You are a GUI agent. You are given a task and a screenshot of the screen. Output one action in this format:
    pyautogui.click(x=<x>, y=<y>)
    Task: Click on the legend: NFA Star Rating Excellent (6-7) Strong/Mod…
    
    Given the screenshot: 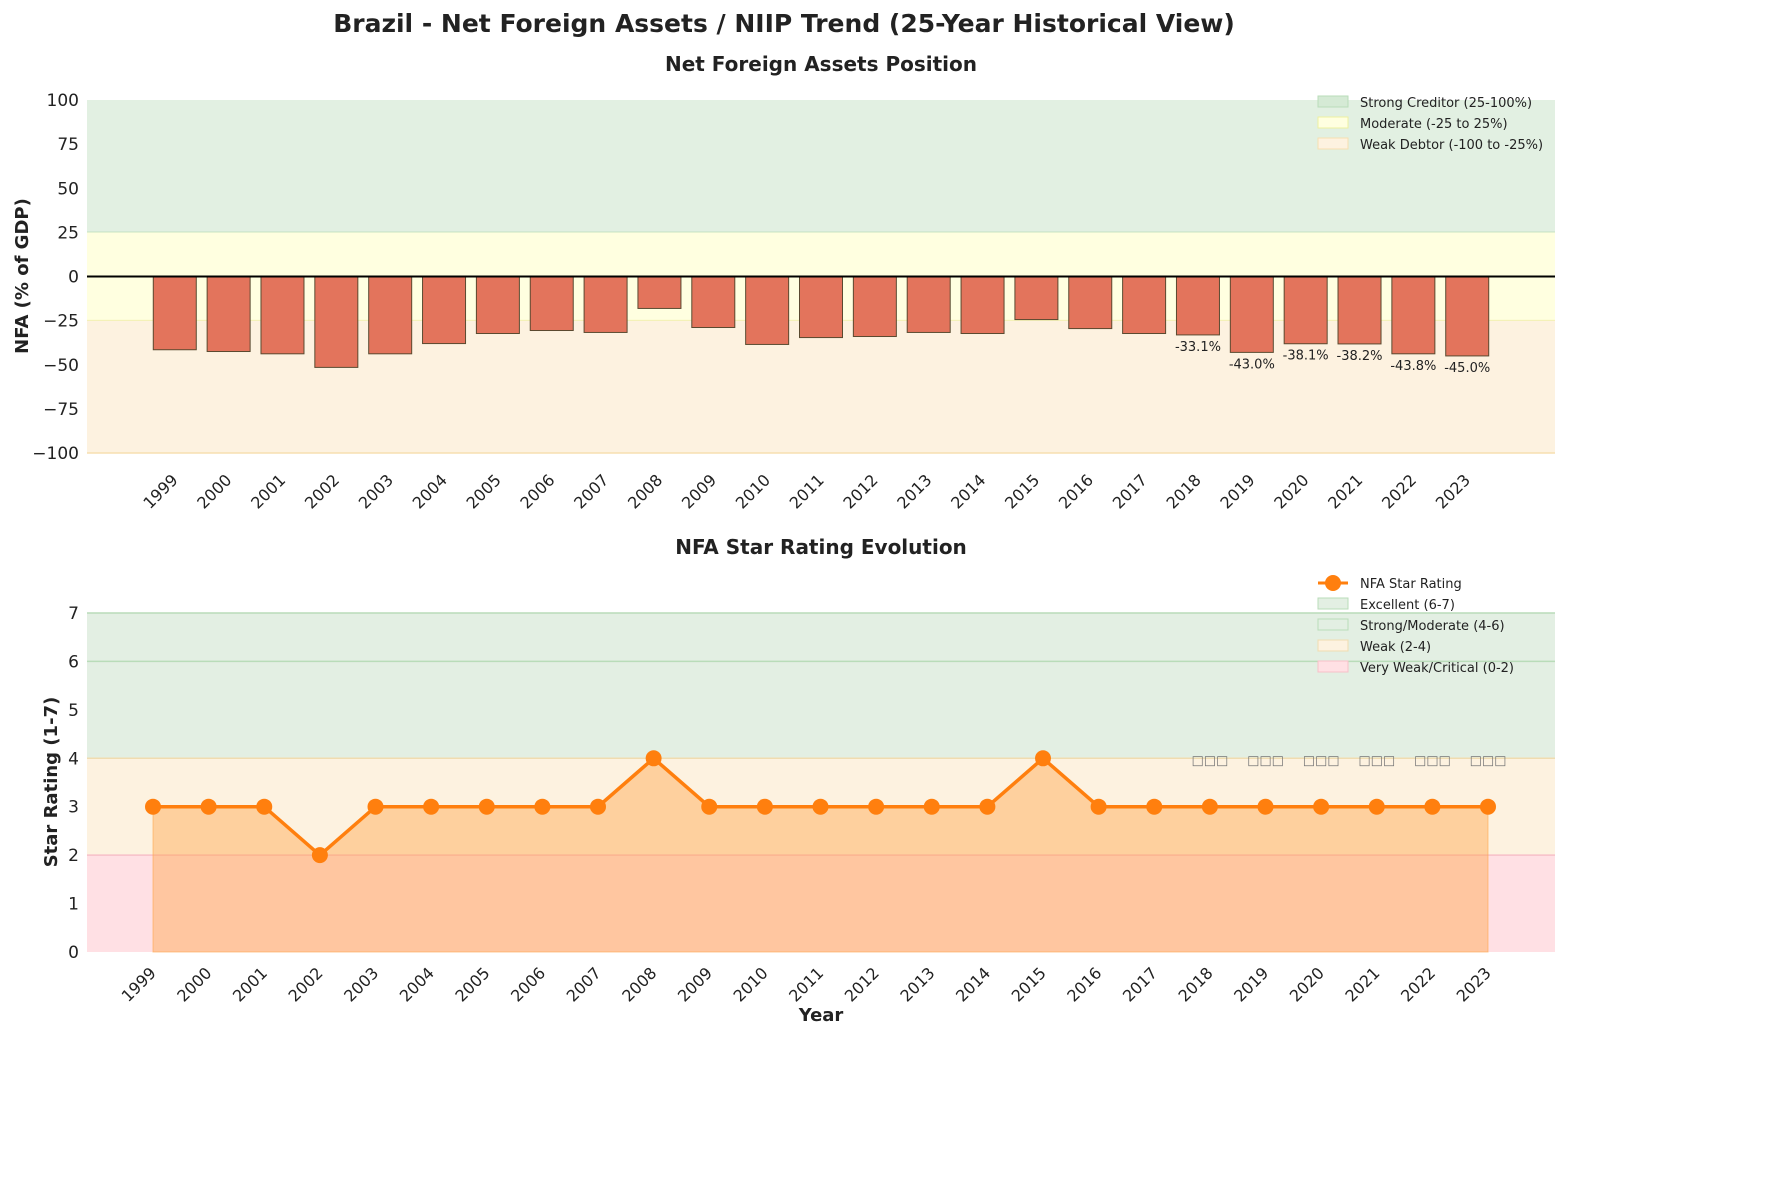 What is the action you would take?
    pyautogui.click(x=1415, y=625)
    